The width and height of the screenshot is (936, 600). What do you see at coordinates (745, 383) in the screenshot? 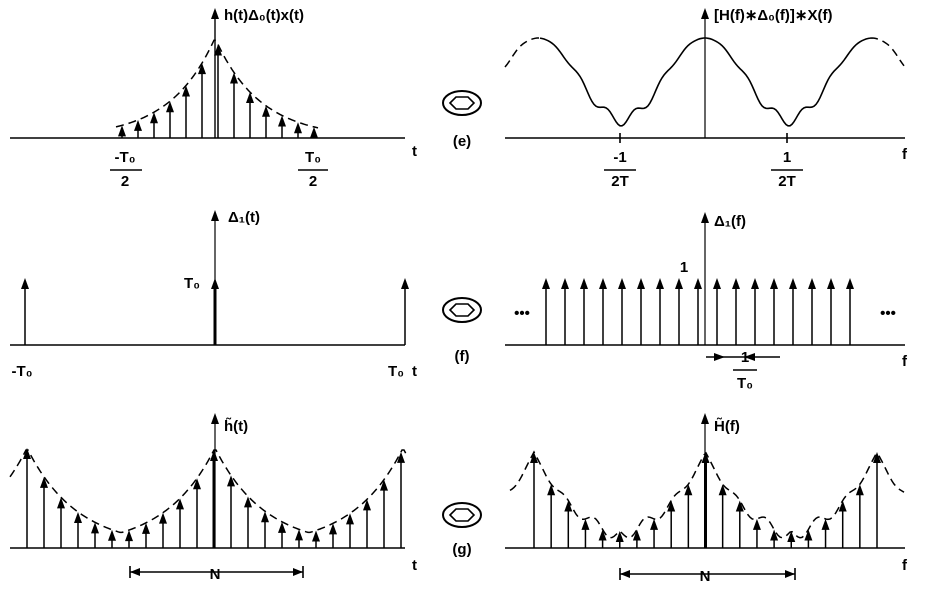
I see `spacing-den: T₀` at bounding box center [745, 383].